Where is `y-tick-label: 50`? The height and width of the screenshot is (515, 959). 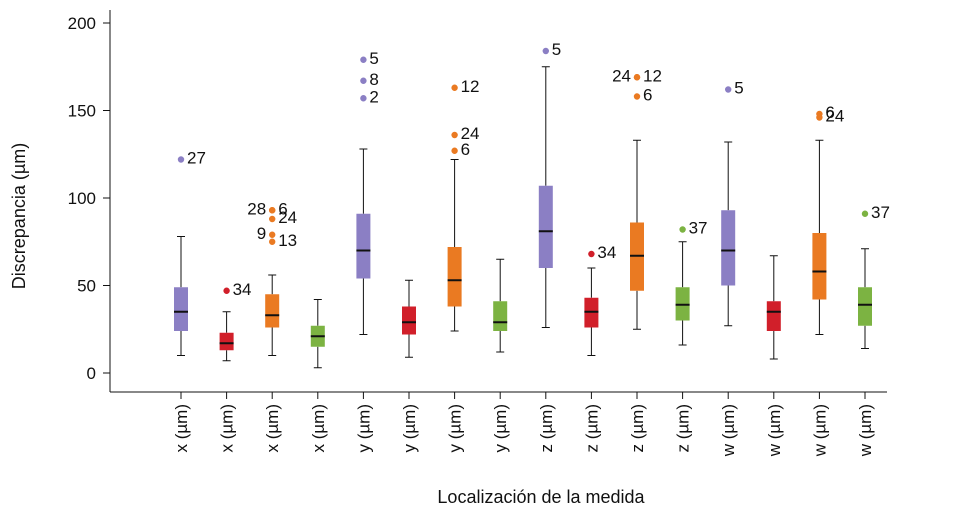
y-tick-label: 50 is located at coordinates (86, 286).